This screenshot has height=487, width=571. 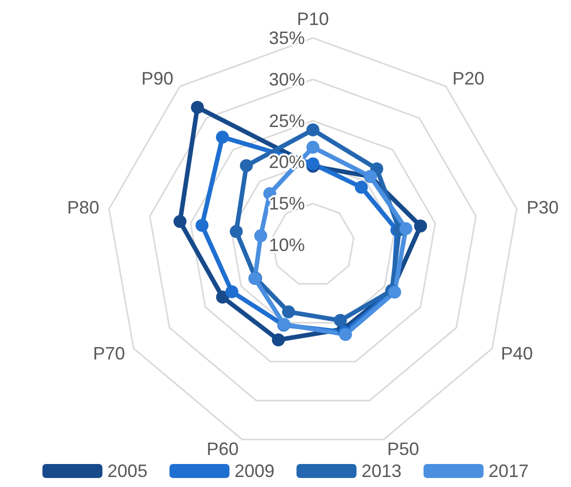 What do you see at coordinates (508, 471) in the screenshot?
I see `legend-label: 2017` at bounding box center [508, 471].